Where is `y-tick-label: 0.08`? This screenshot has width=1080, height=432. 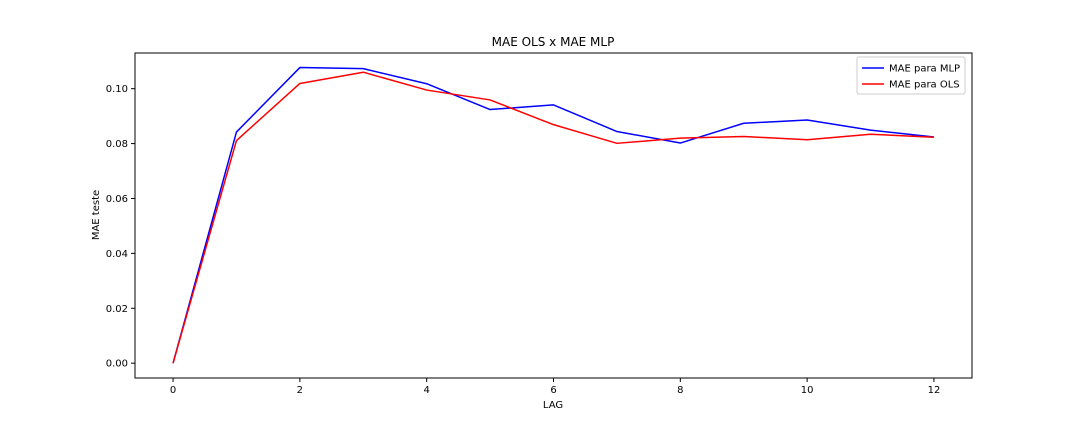
y-tick-label: 0.08 is located at coordinates (117, 144).